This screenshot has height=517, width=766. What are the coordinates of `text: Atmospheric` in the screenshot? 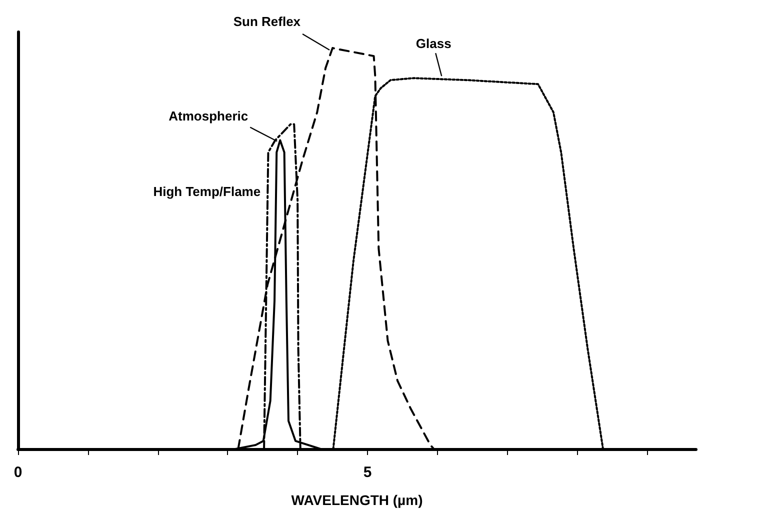 It's located at (208, 116).